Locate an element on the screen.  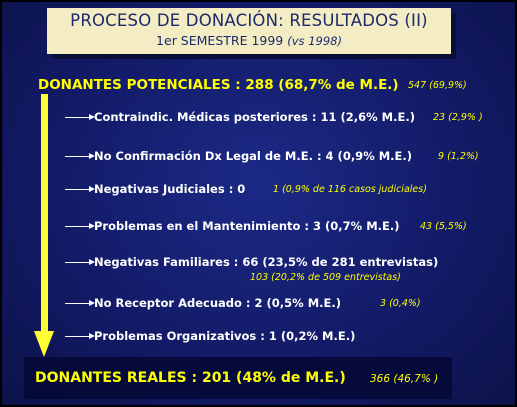
real-donors-box is located at coordinates (238, 378).